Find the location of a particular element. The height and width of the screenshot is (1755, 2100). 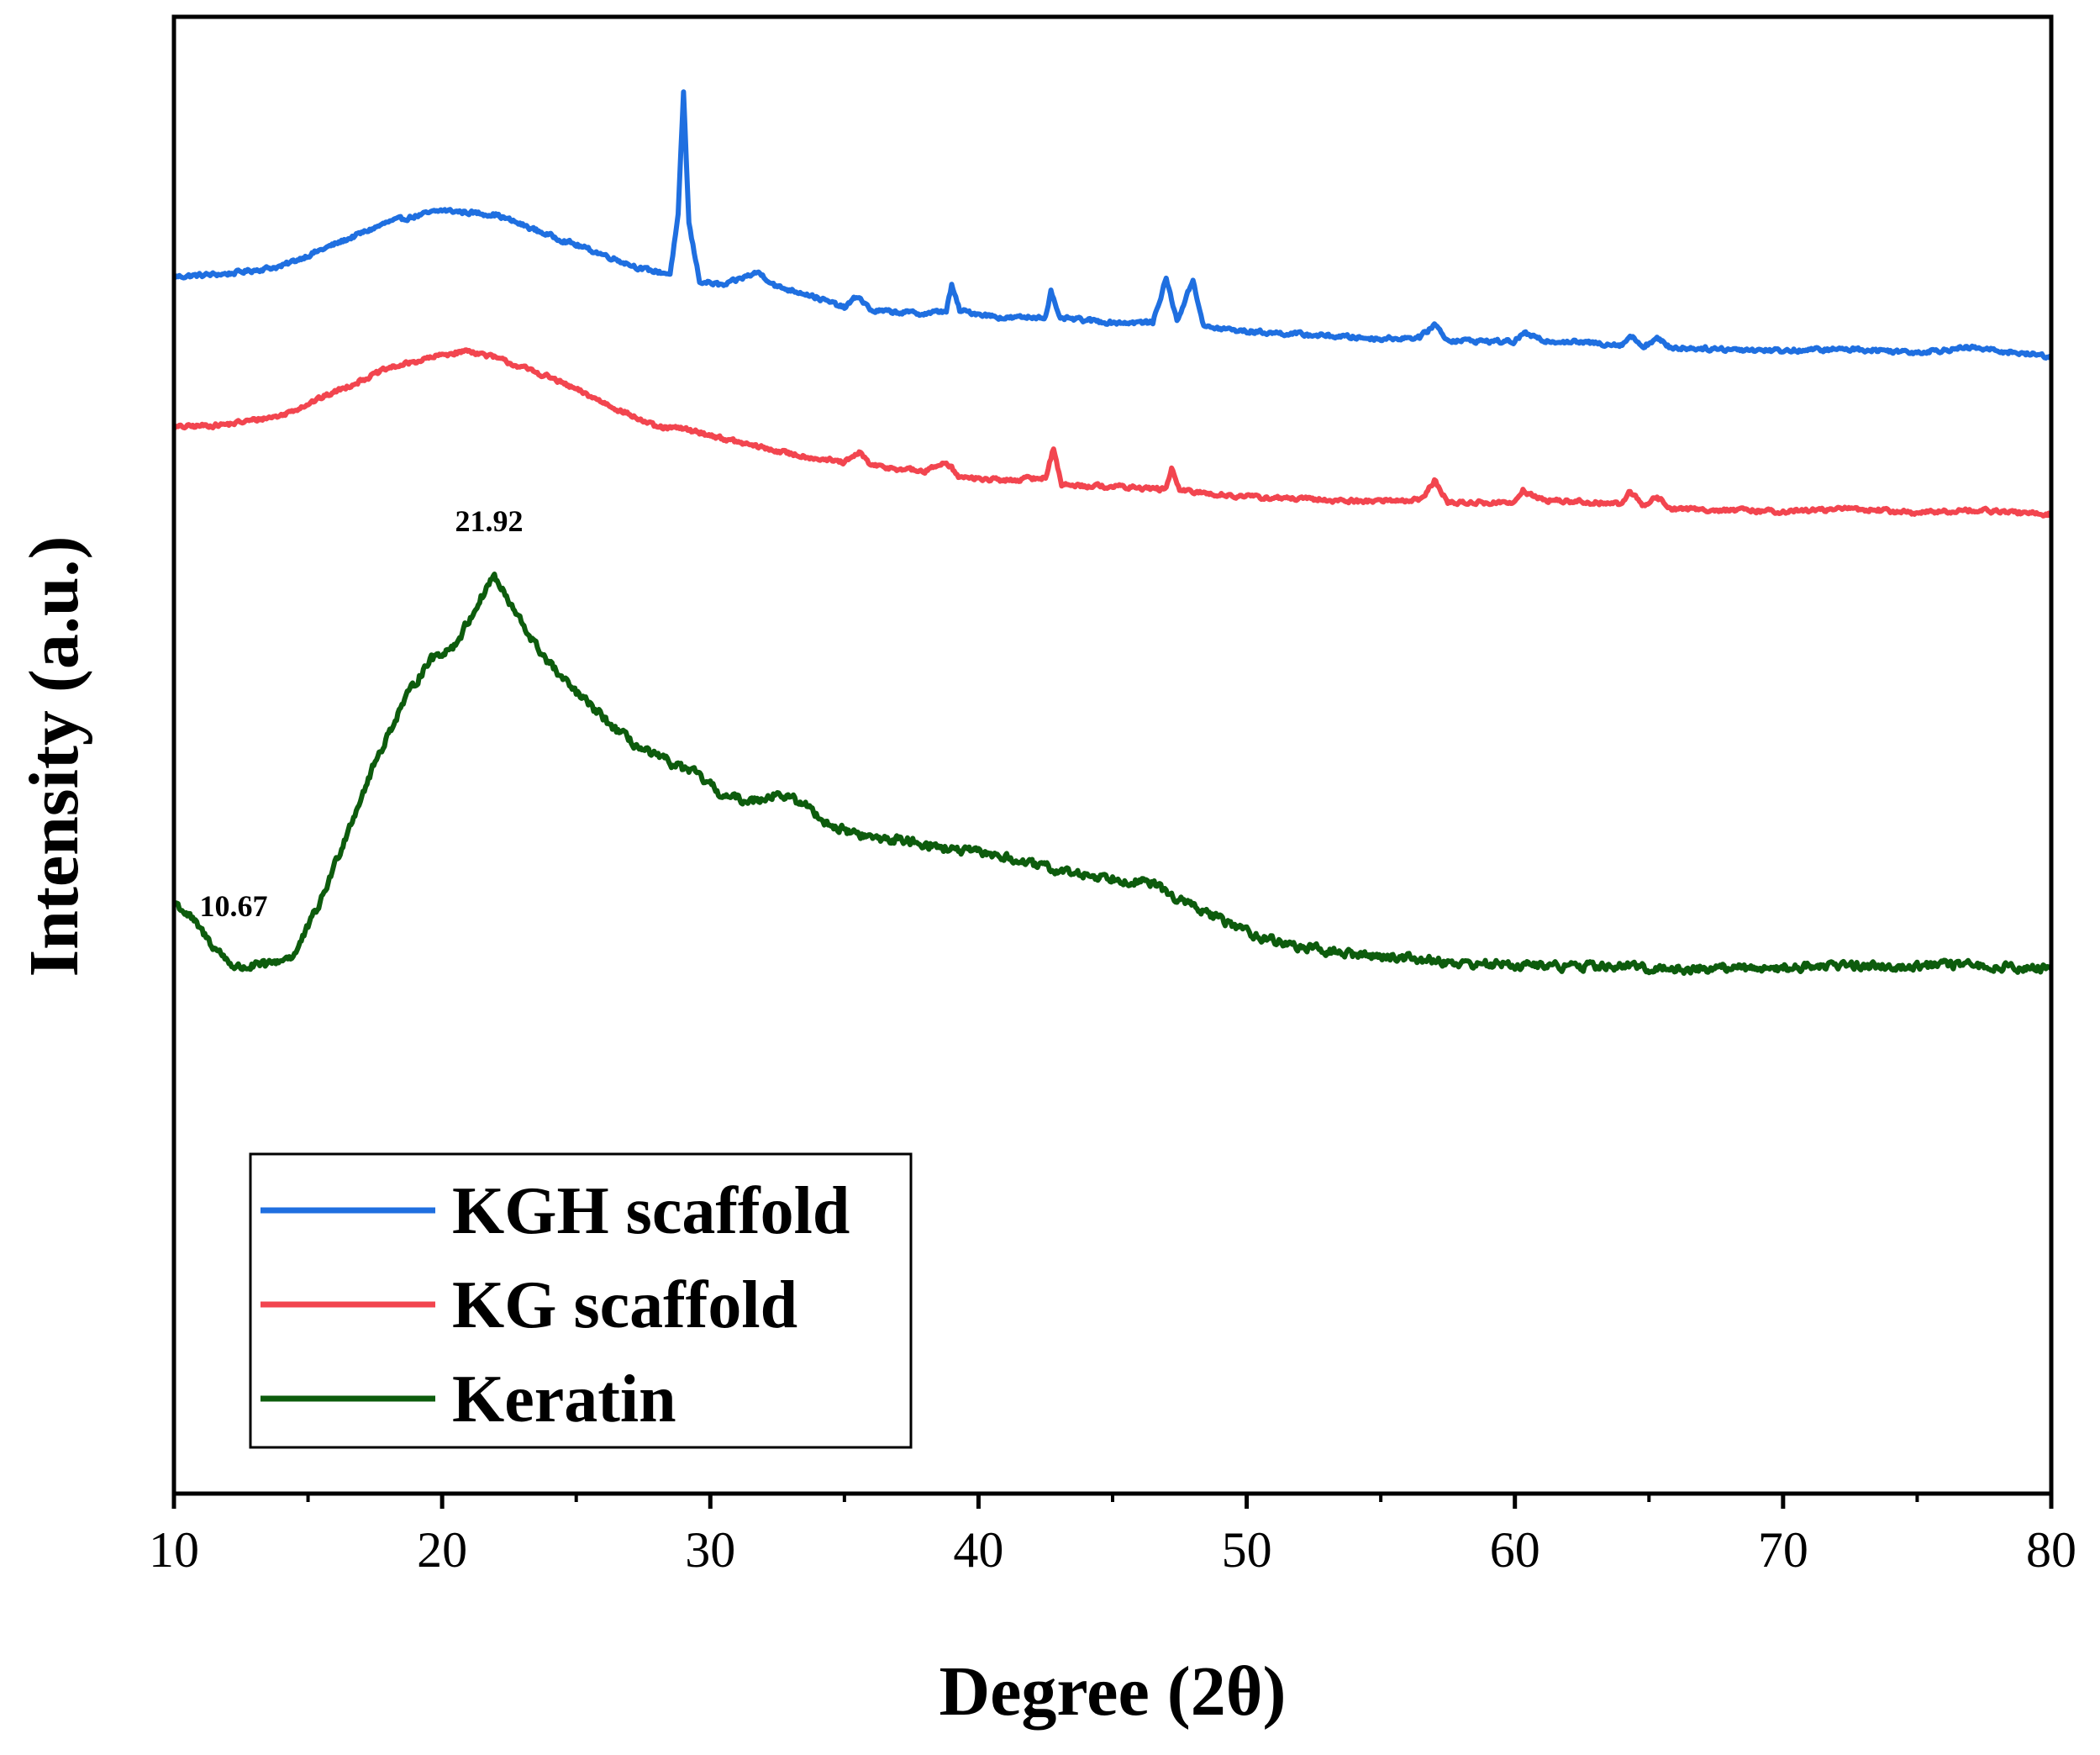

x-tick-label: 20 is located at coordinates (442, 1550).